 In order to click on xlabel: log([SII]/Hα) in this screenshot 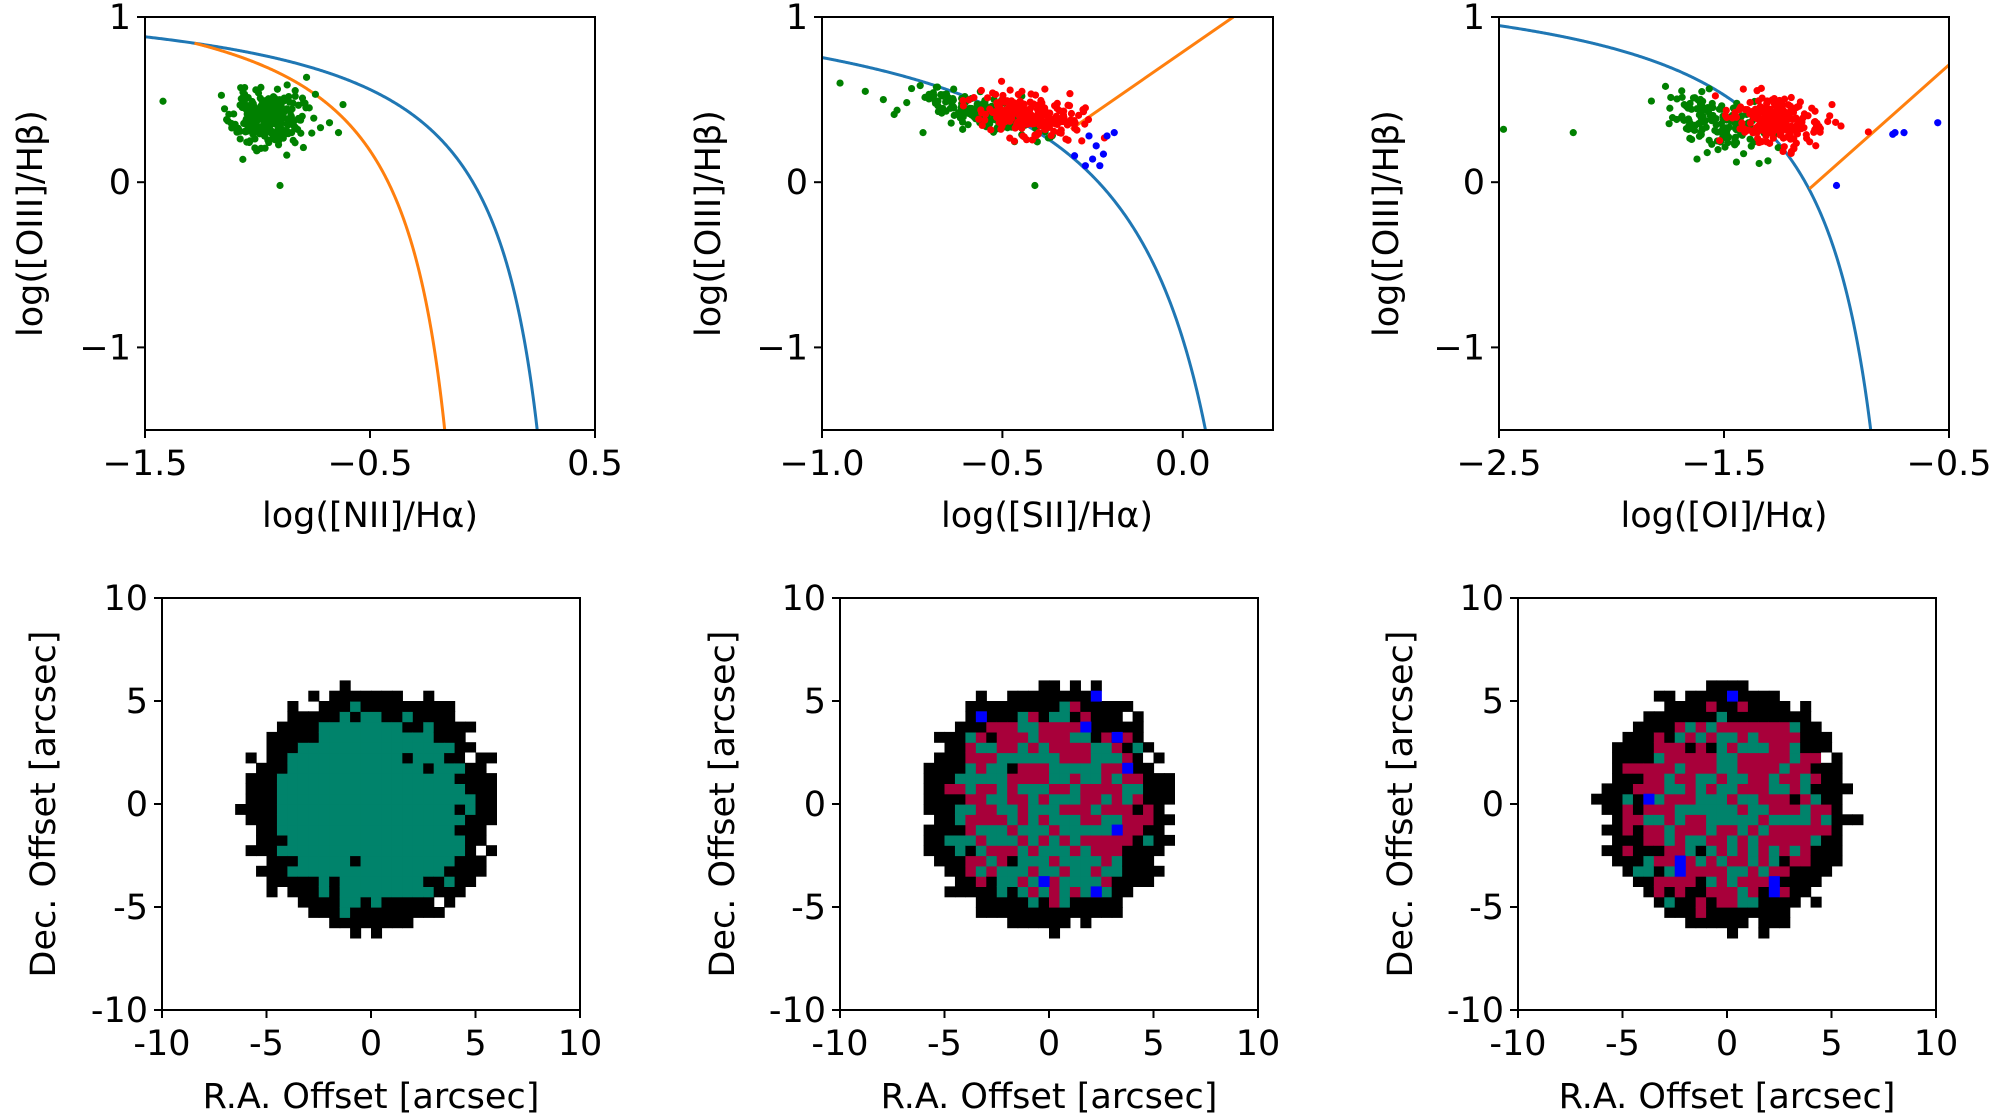, I will do `click(1047, 516)`.